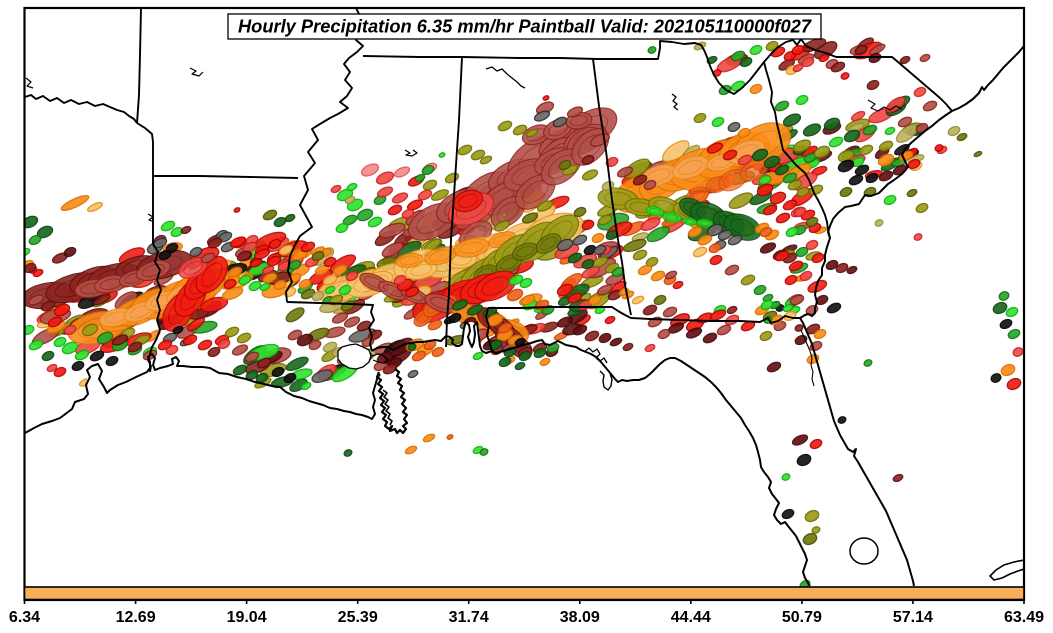  Describe the element at coordinates (358, 617) in the screenshot. I see `svg-text: 25.39` at that location.